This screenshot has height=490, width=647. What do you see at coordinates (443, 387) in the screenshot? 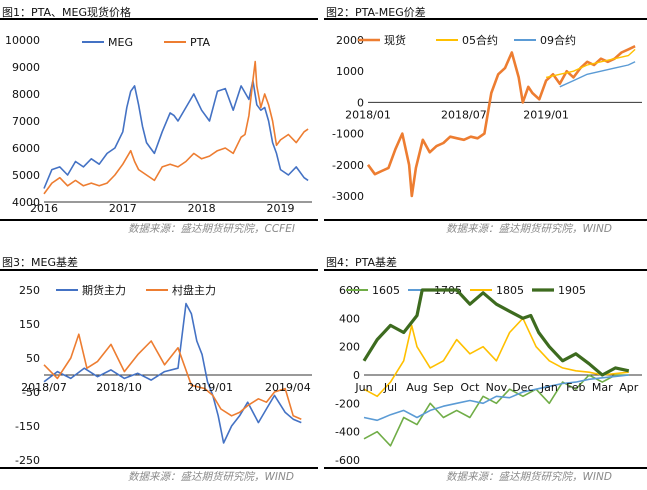
I see `x-tick-label-3: Sep` at bounding box center [443, 387].